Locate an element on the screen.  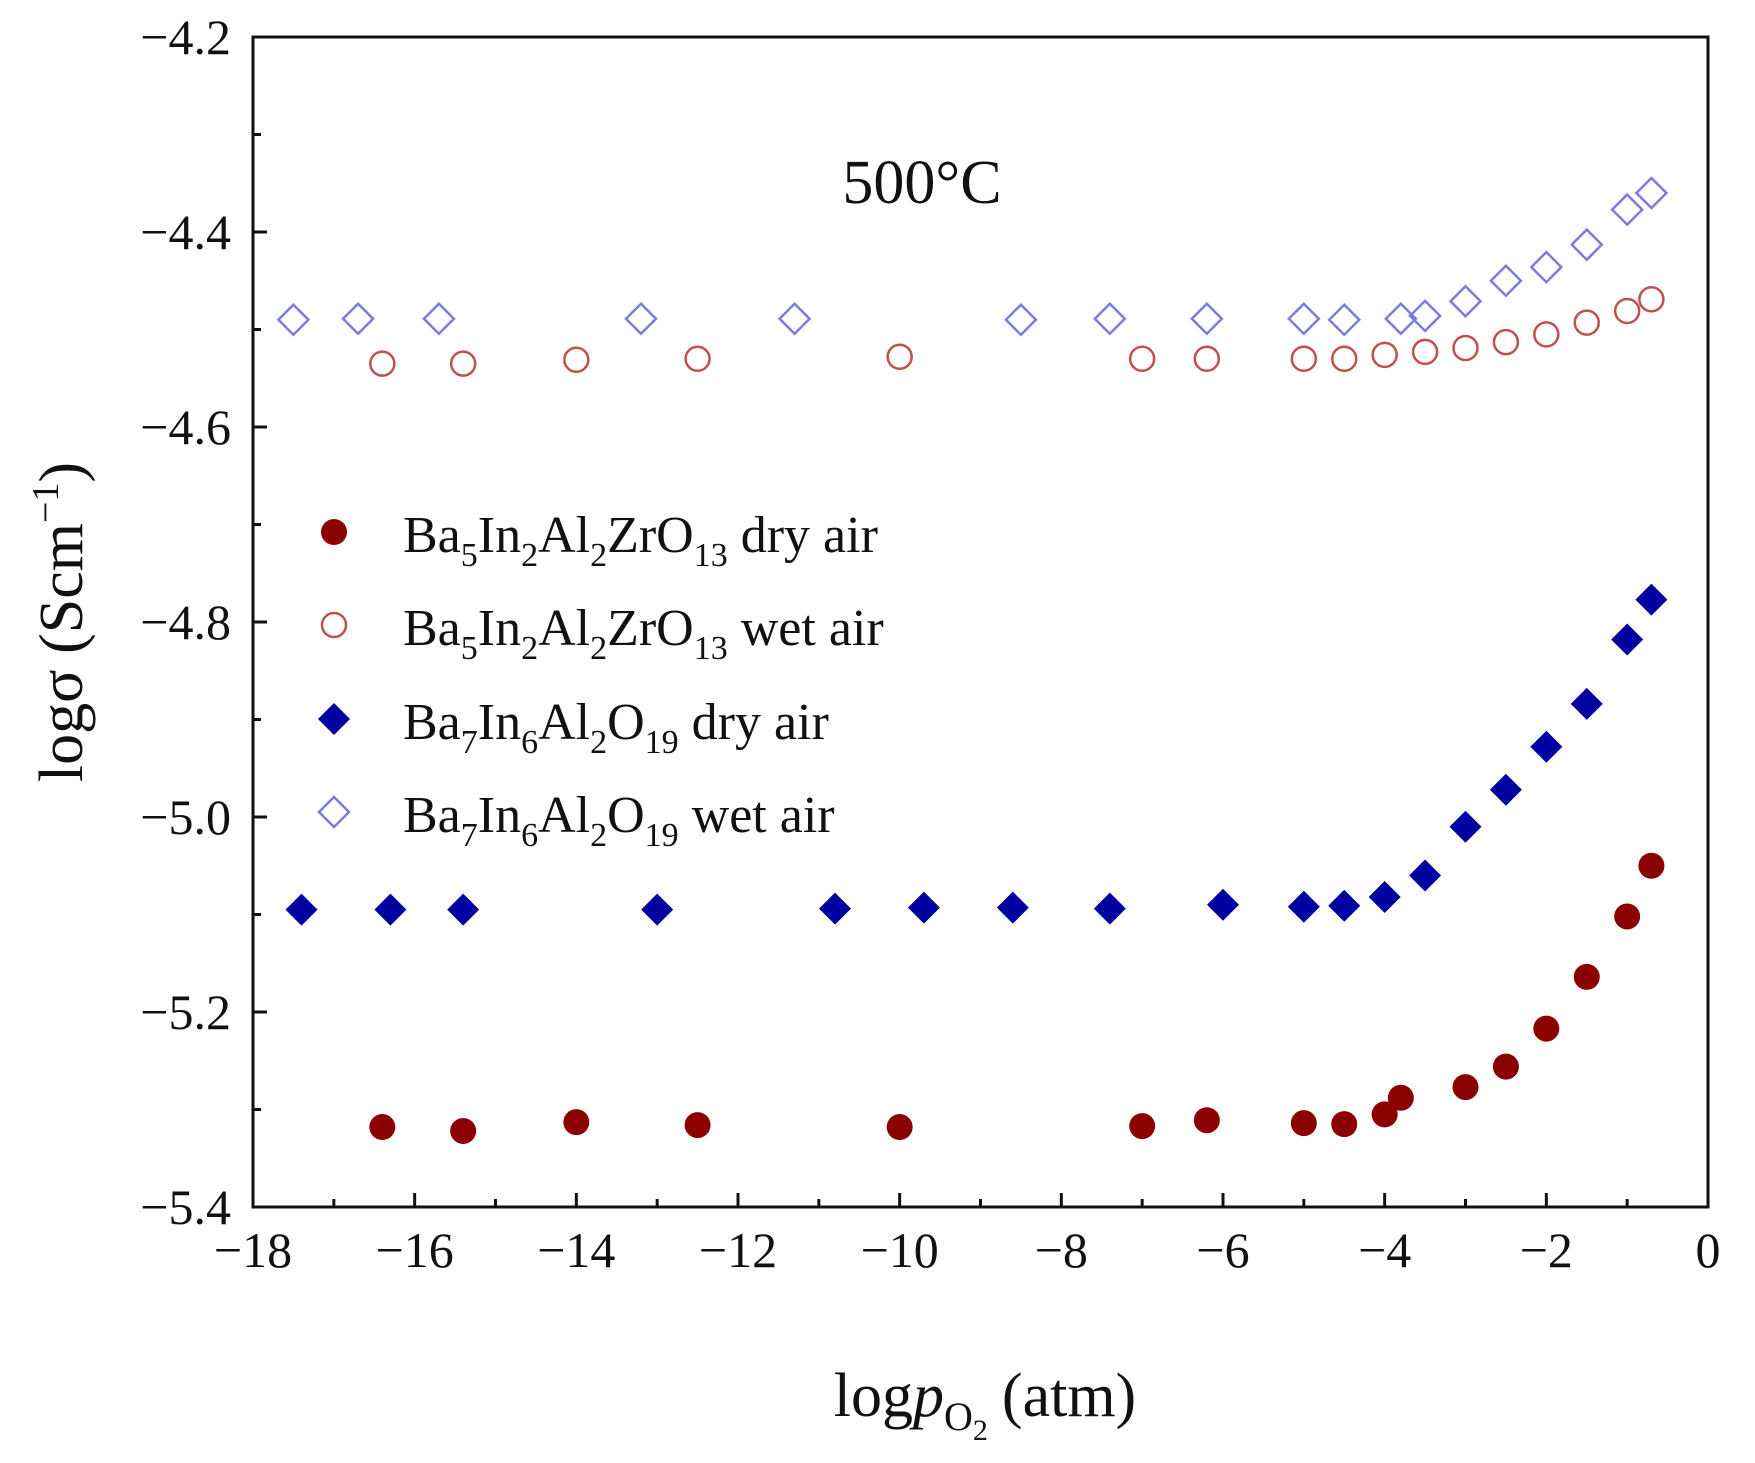
x-tick-label: −14 is located at coordinates (576, 1250).